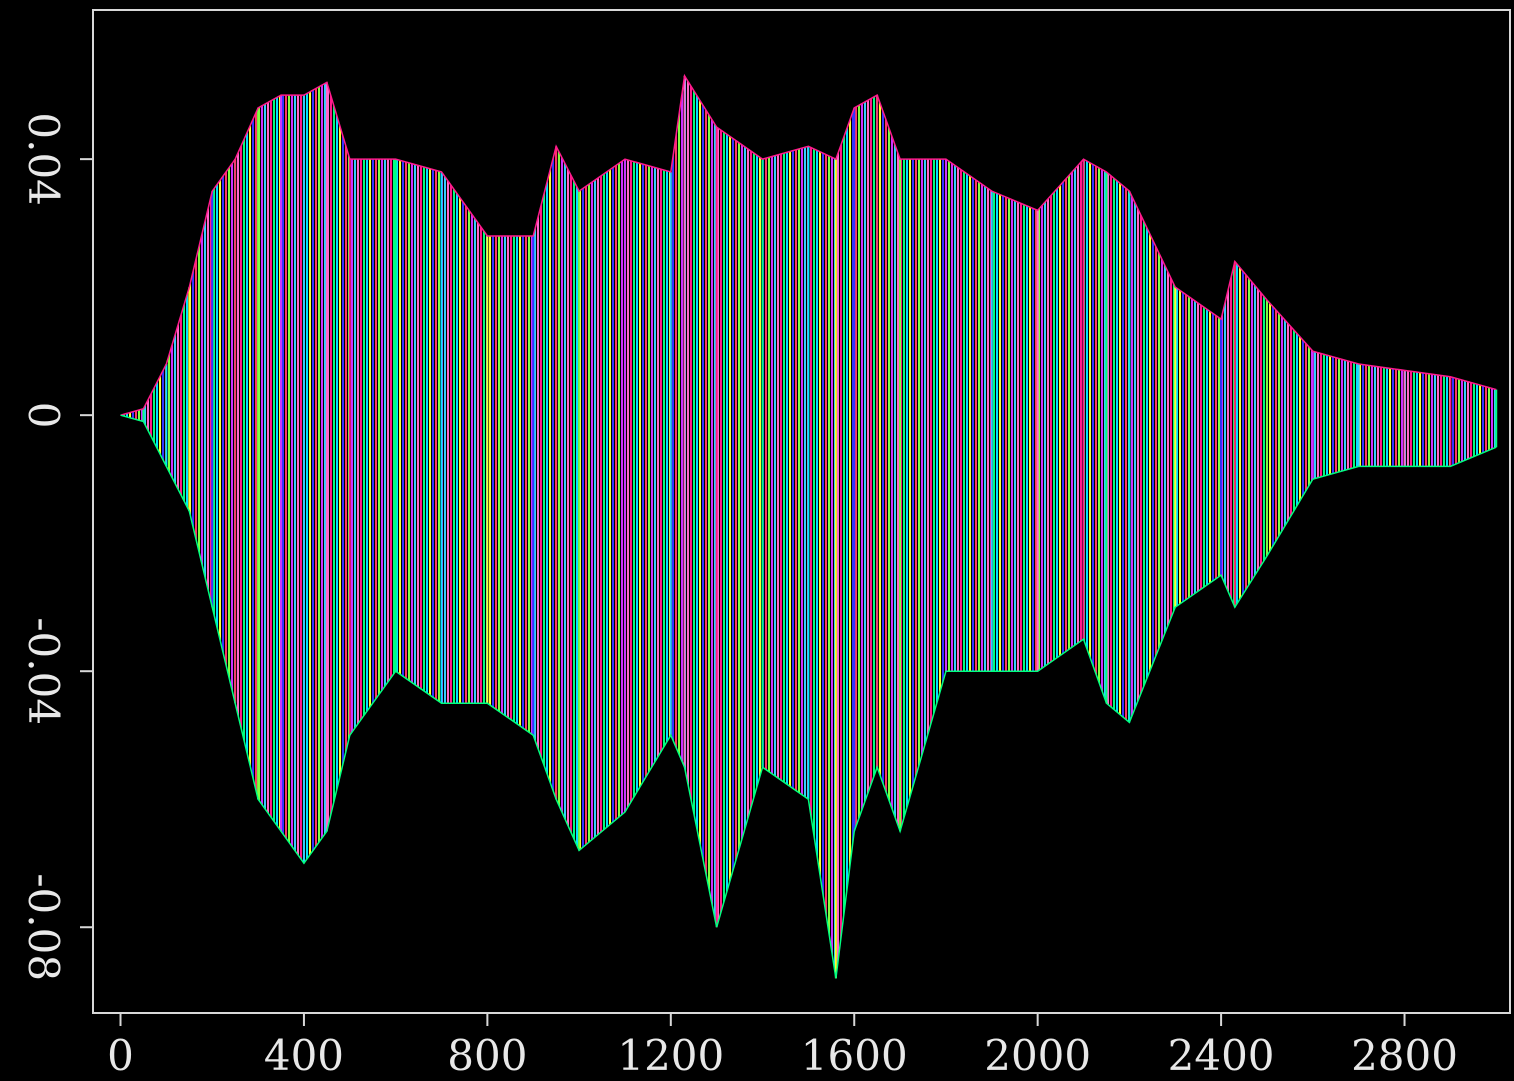  What do you see at coordinates (670, 1055) in the screenshot?
I see `x-tick-label: 1200` at bounding box center [670, 1055].